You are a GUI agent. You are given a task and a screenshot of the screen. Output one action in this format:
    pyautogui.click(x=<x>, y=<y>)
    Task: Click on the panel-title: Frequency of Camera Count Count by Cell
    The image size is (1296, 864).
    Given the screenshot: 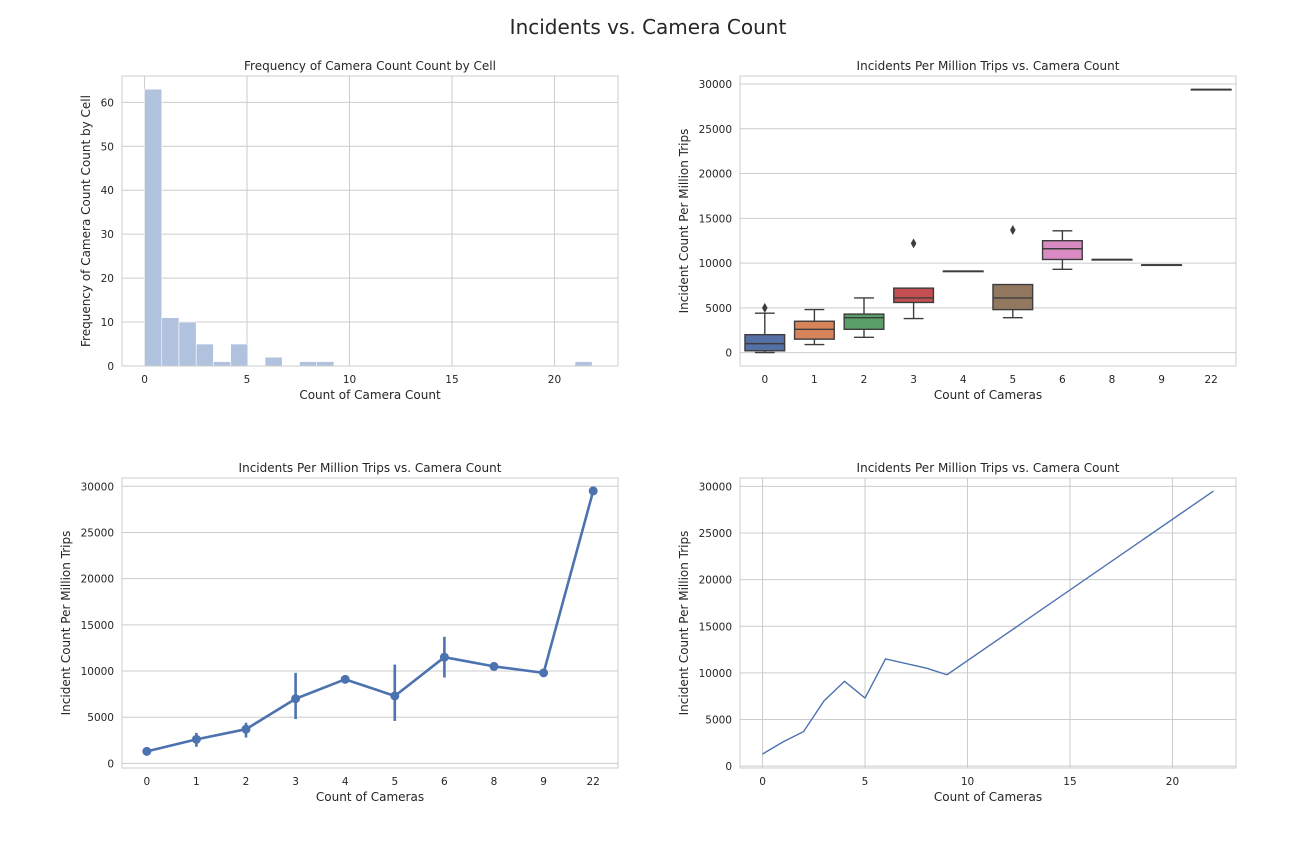 What is the action you would take?
    pyautogui.click(x=370, y=66)
    